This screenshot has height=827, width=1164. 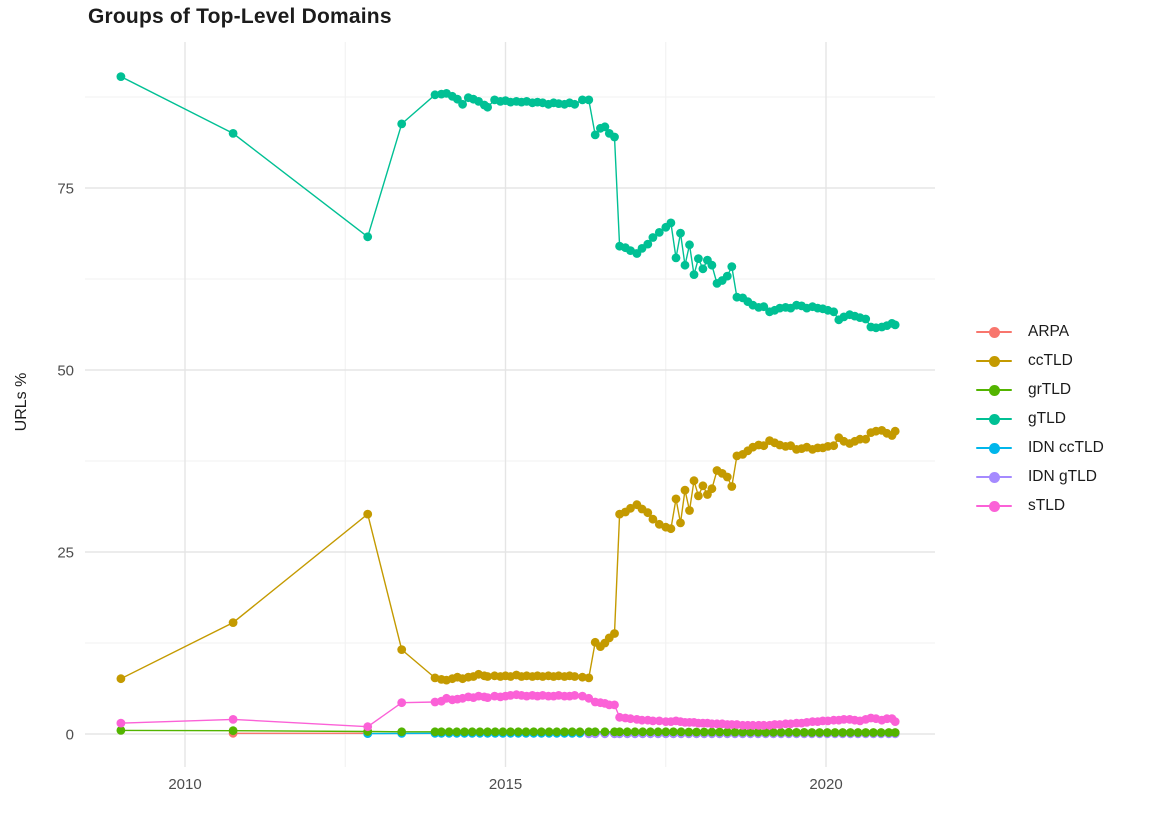 I want to click on legend-item-gtld: gTLD, so click(x=1040, y=419).